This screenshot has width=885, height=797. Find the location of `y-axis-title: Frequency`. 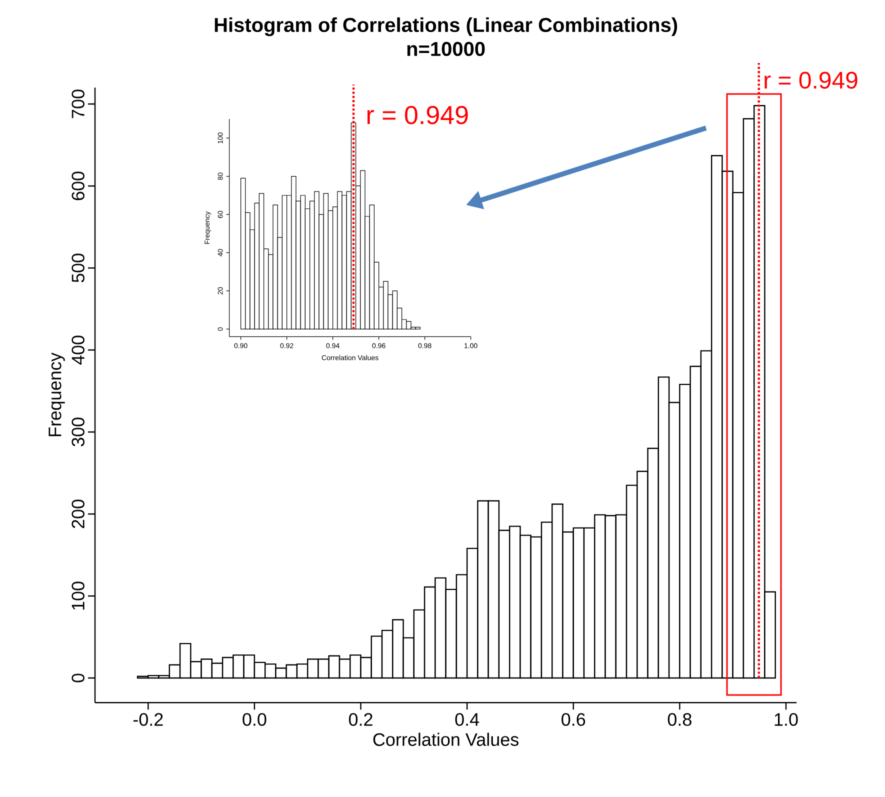

y-axis-title: Frequency is located at coordinates (56, 394).